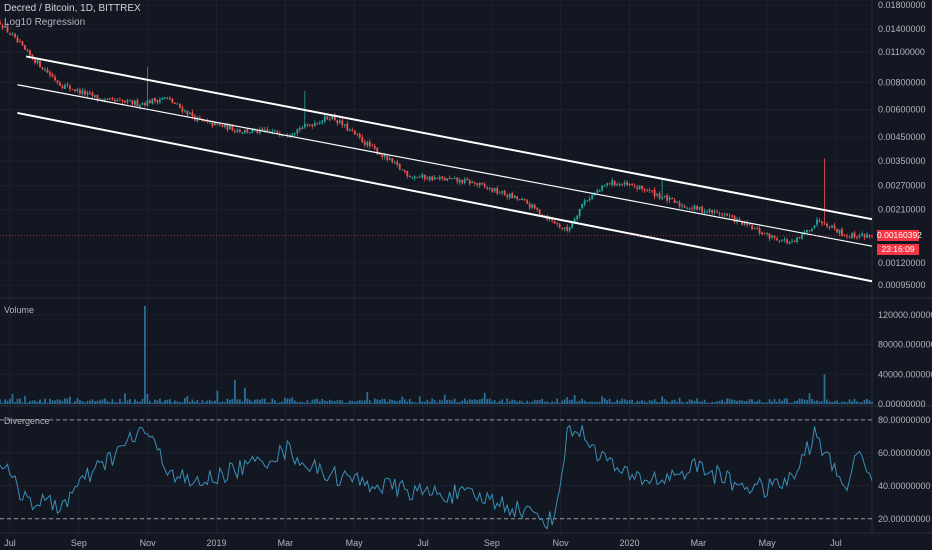  What do you see at coordinates (836, 543) in the screenshot?
I see `x-tick-label: Jul` at bounding box center [836, 543].